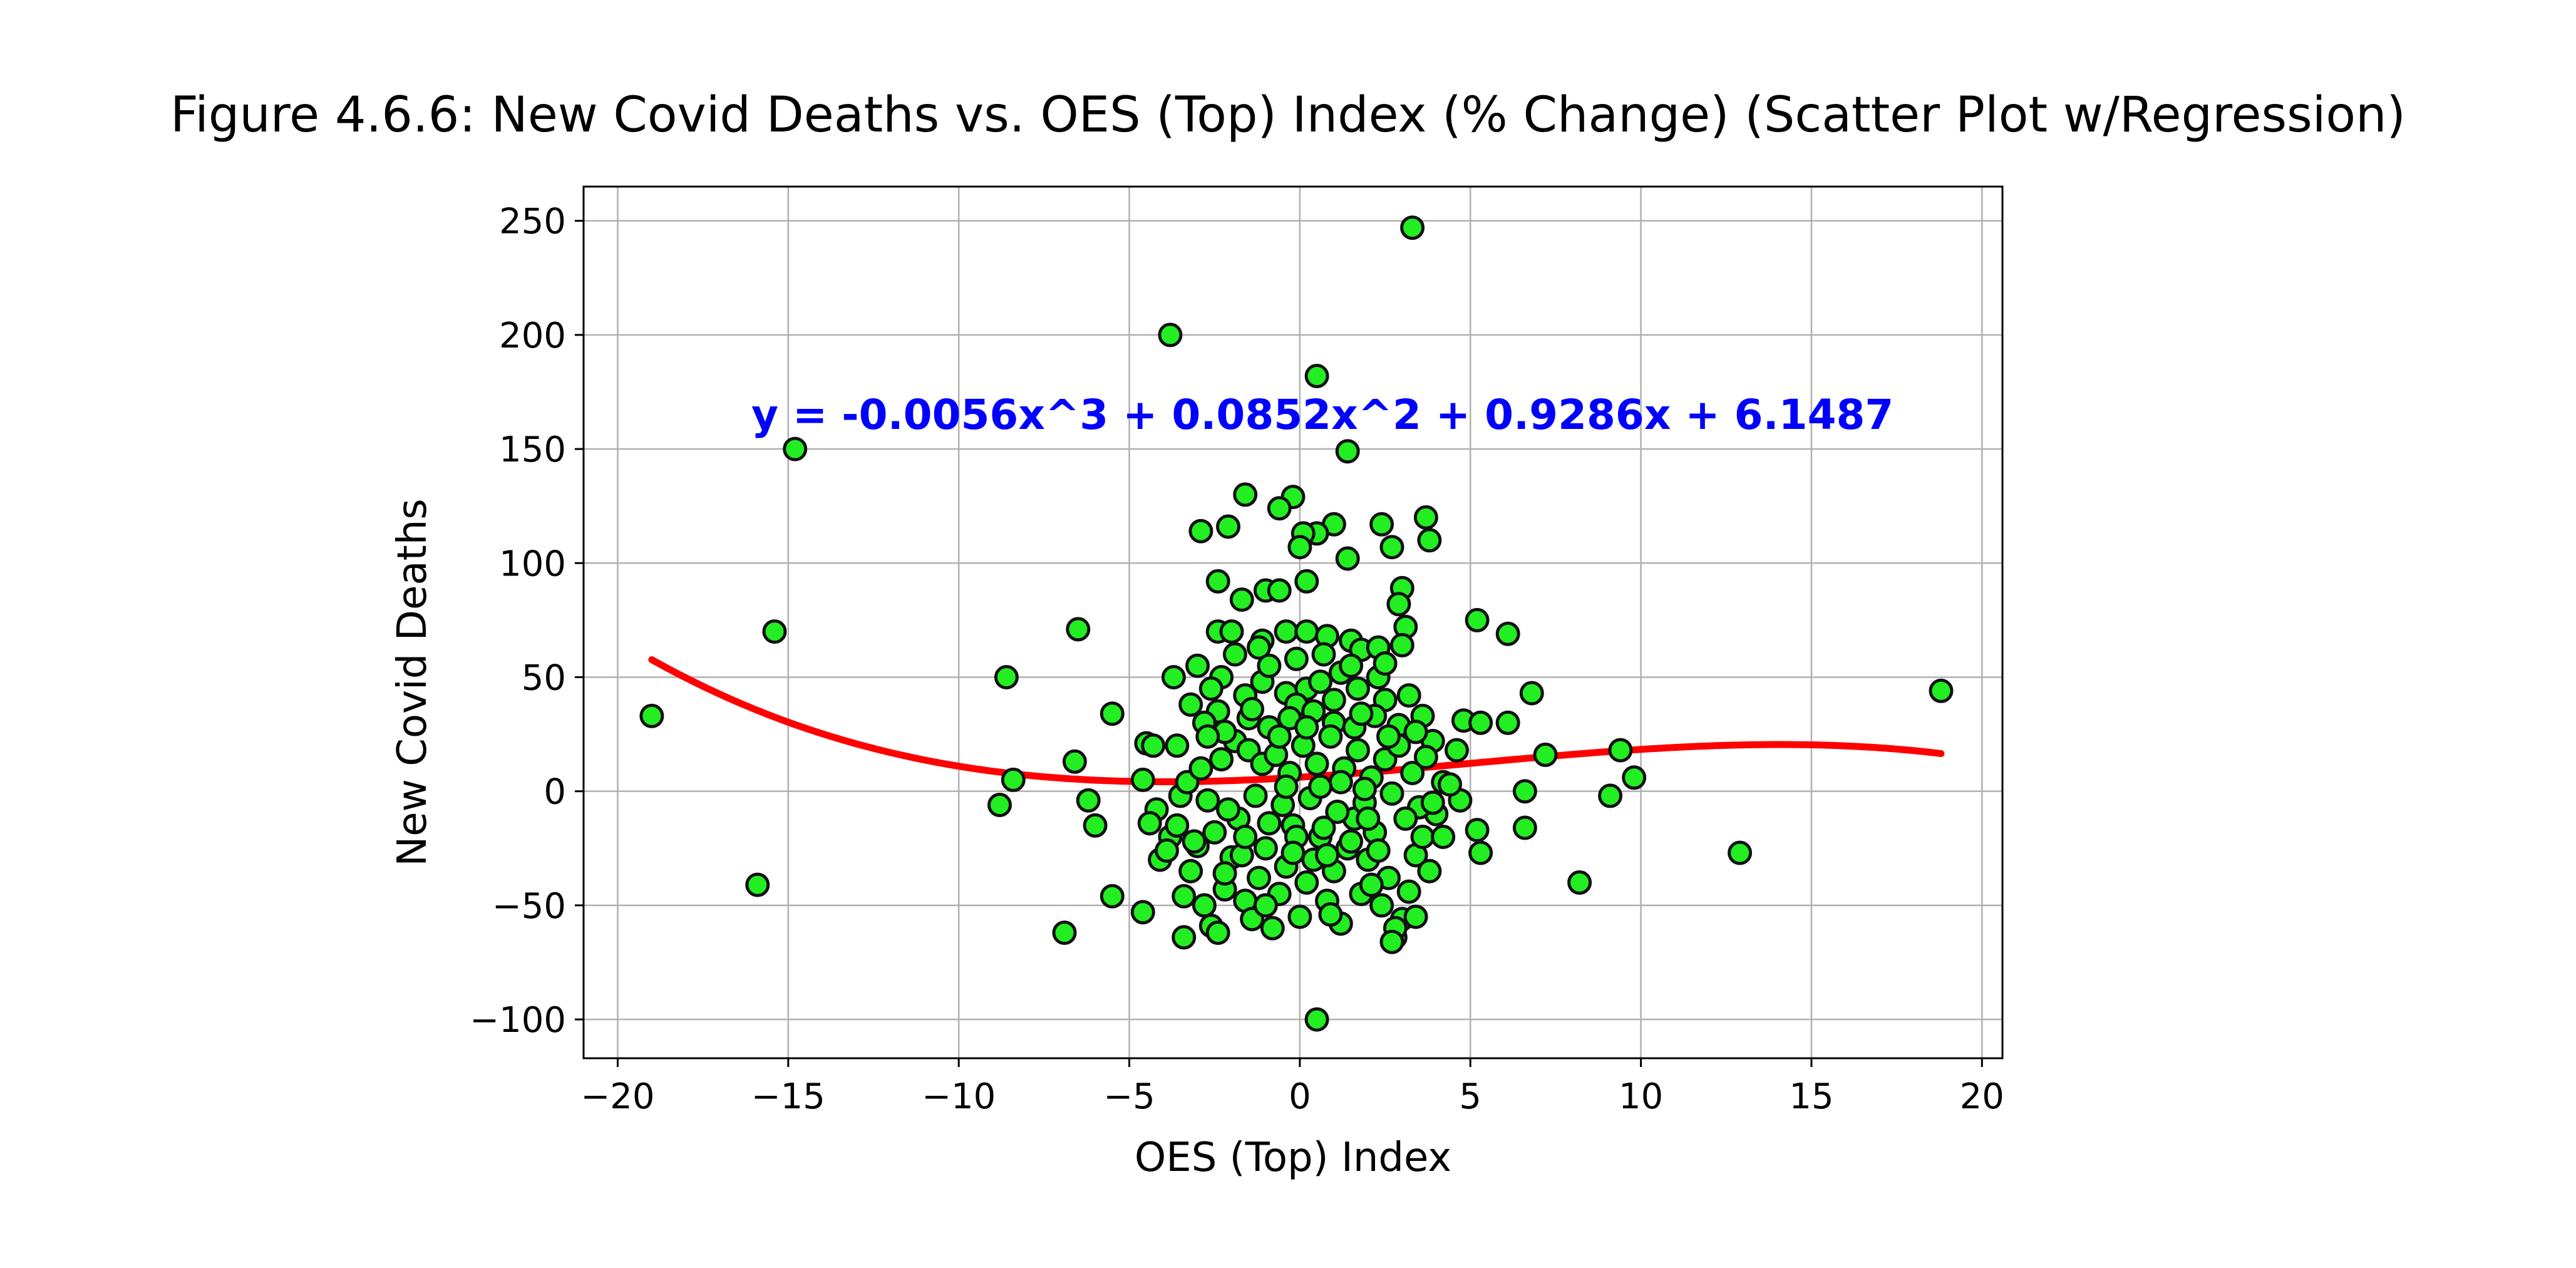  What do you see at coordinates (518, 1021) in the screenshot?
I see `y-tick-label: −100` at bounding box center [518, 1021].